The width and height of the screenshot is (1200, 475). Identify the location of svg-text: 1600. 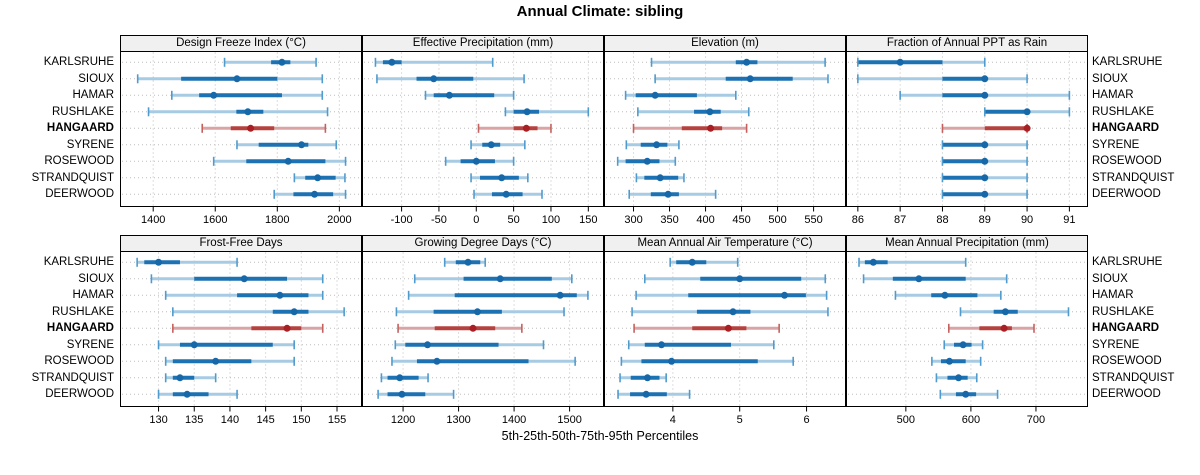
(215, 220).